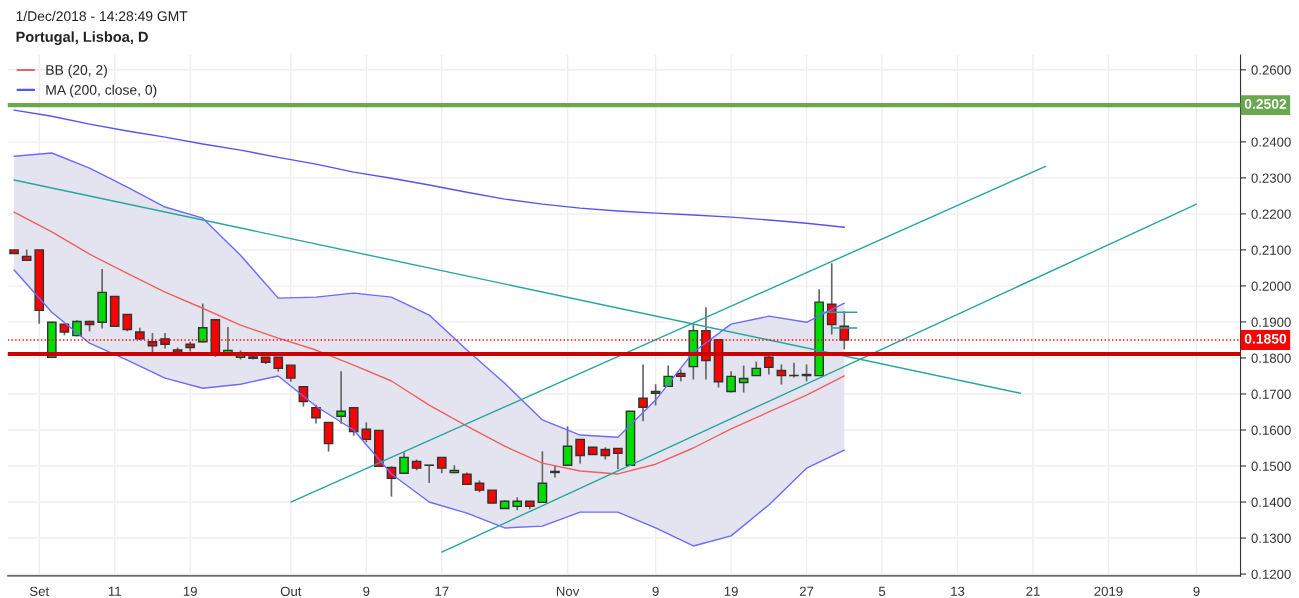  I want to click on y-tick-label: 0.1700, so click(1271, 394).